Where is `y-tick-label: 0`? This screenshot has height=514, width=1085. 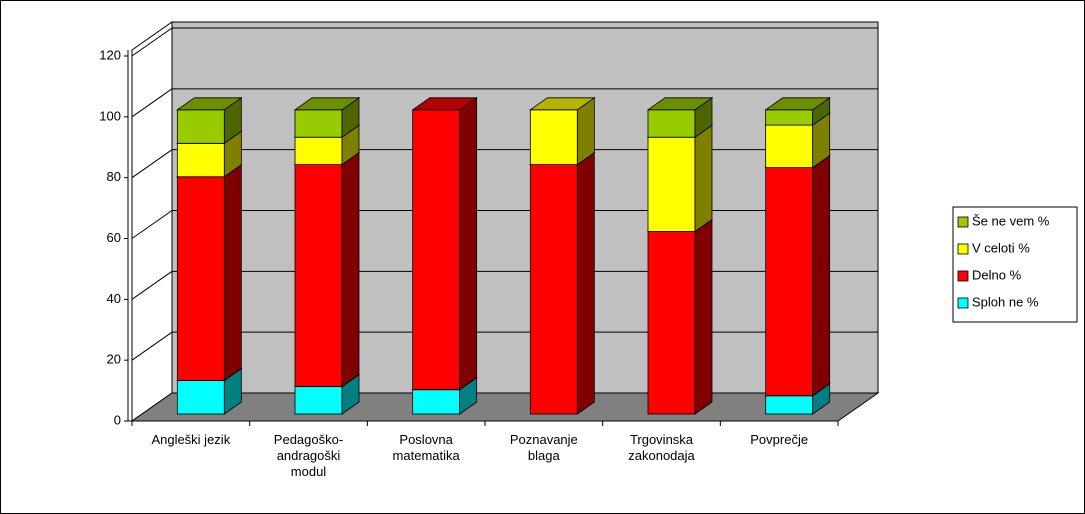 y-tick-label: 0 is located at coordinates (117, 419).